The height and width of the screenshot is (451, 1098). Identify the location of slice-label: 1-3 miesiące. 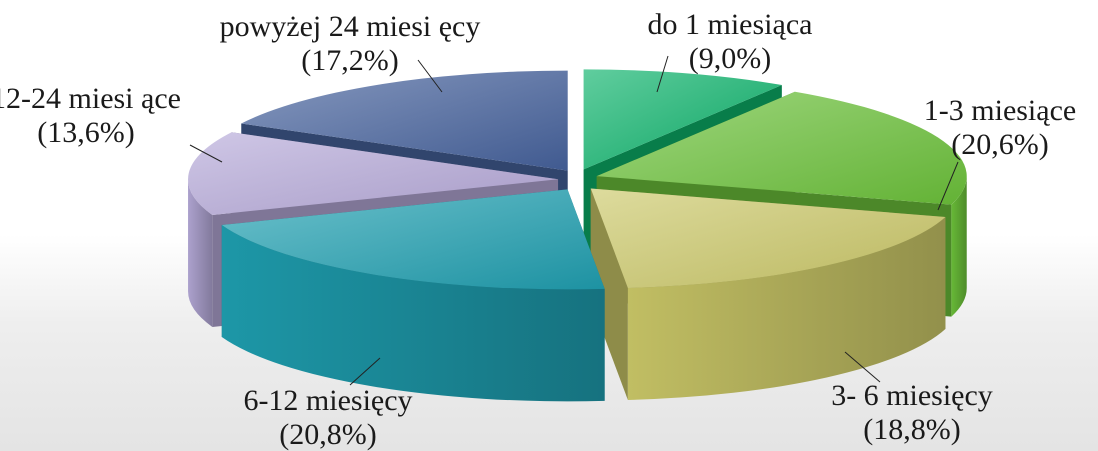
(1000, 110).